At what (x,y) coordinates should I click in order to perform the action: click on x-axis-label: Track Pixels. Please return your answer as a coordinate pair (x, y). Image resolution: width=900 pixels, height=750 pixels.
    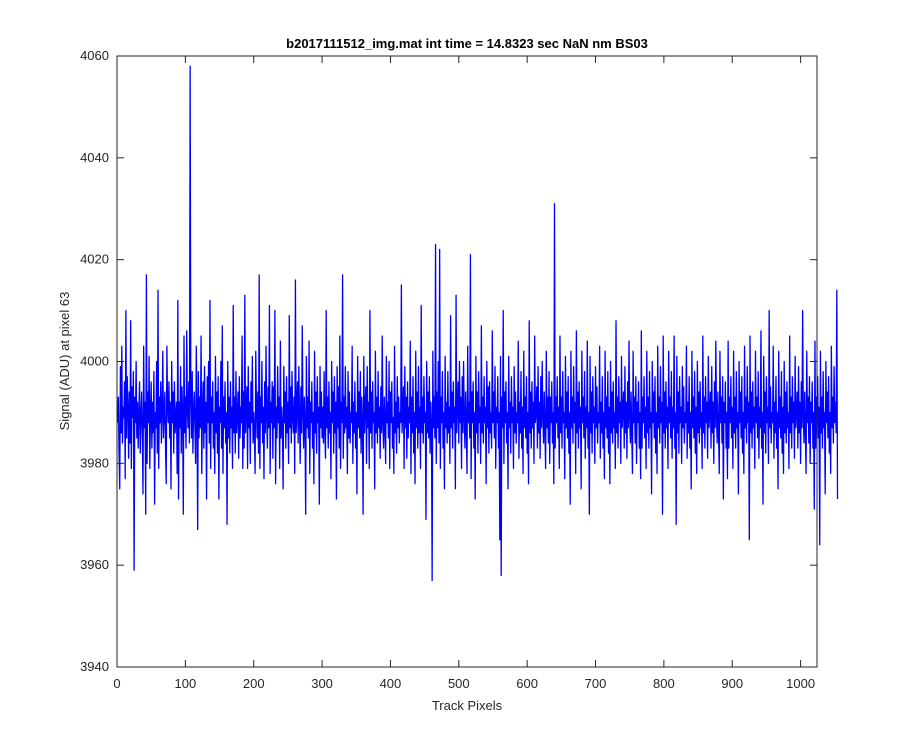
    Looking at the image, I should click on (467, 705).